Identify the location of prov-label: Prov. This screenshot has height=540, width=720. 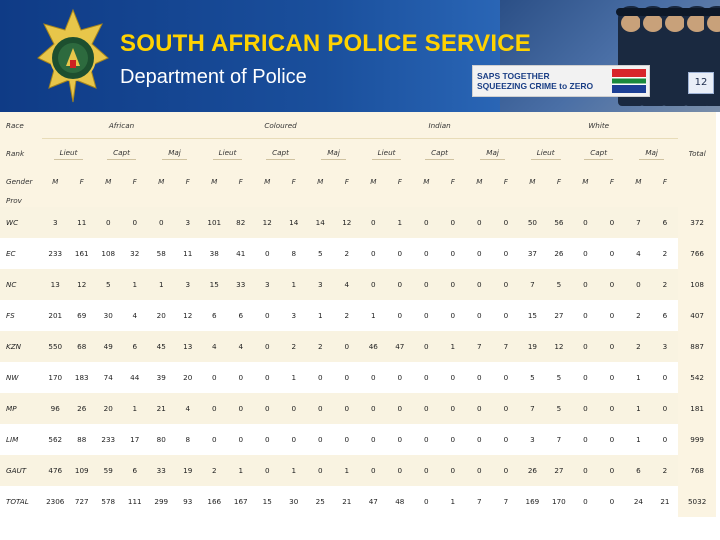
(358, 200).